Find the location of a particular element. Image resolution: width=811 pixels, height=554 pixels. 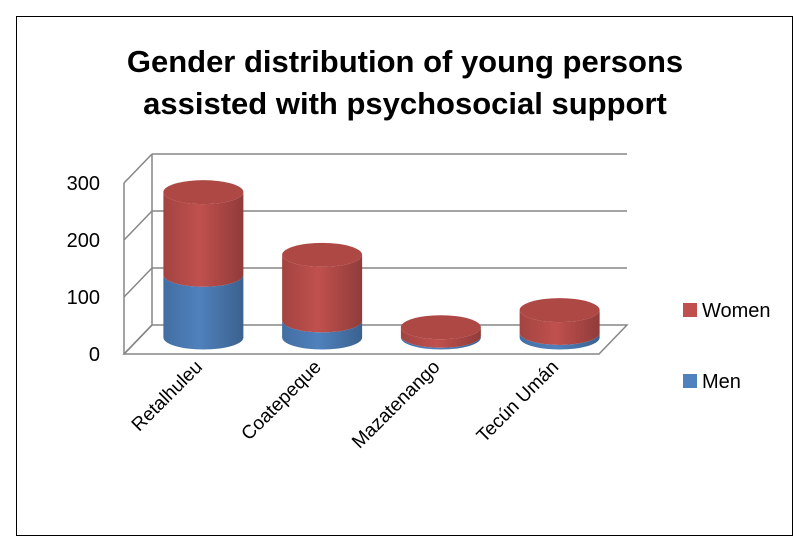

x-tick-label: Retalhuleu is located at coordinates (167, 396).